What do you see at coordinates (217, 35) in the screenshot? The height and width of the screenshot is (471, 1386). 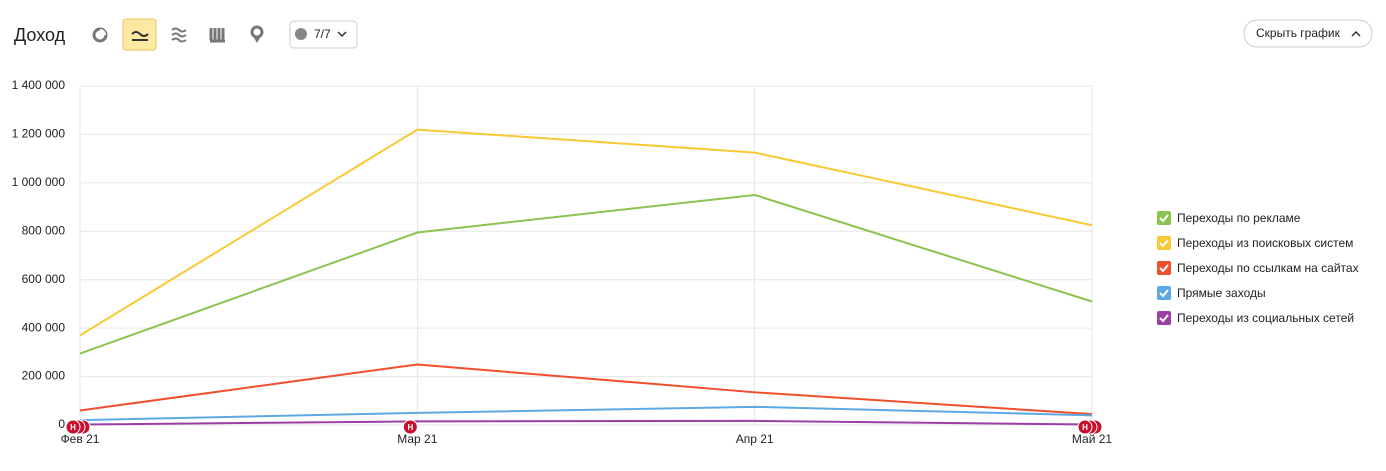 I see `bar-button` at bounding box center [217, 35].